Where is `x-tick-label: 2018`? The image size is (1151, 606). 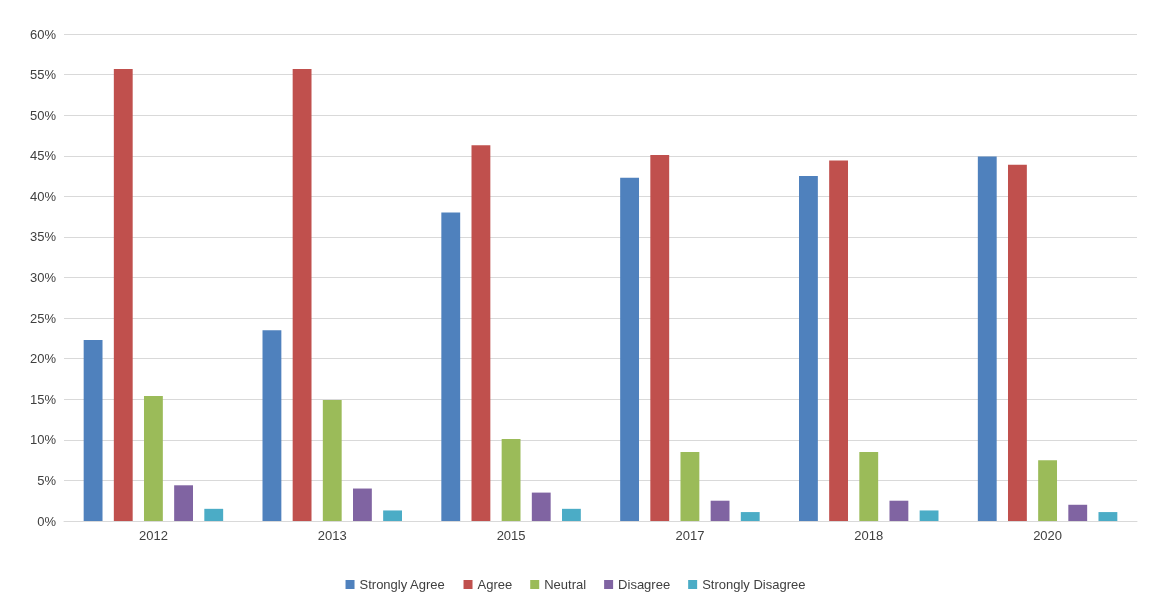 x-tick-label: 2018 is located at coordinates (869, 535).